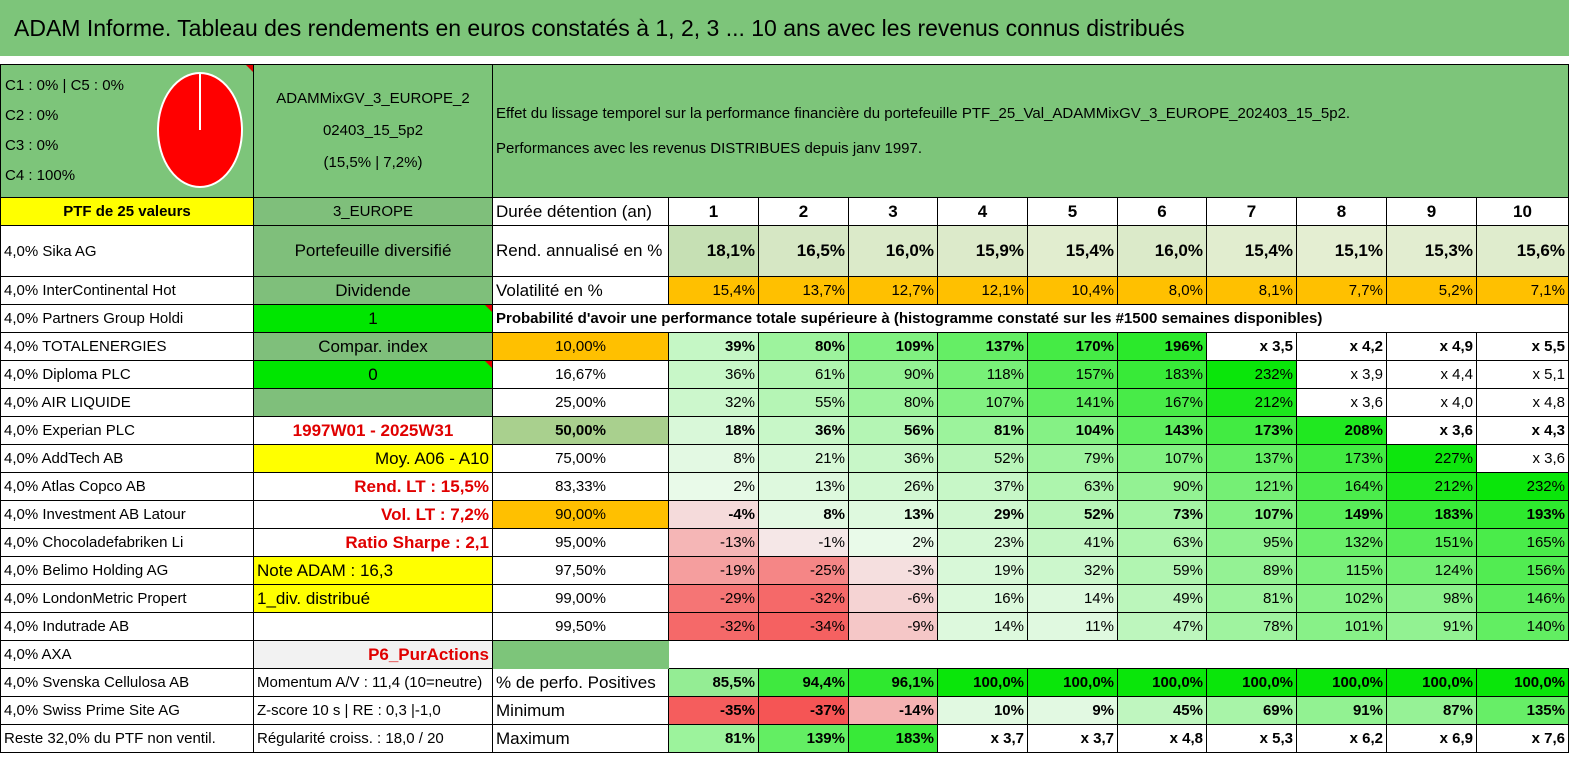 The width and height of the screenshot is (1569, 782). Describe the element at coordinates (1251, 251) in the screenshot. I see `rend-value: 15,4%` at that location.